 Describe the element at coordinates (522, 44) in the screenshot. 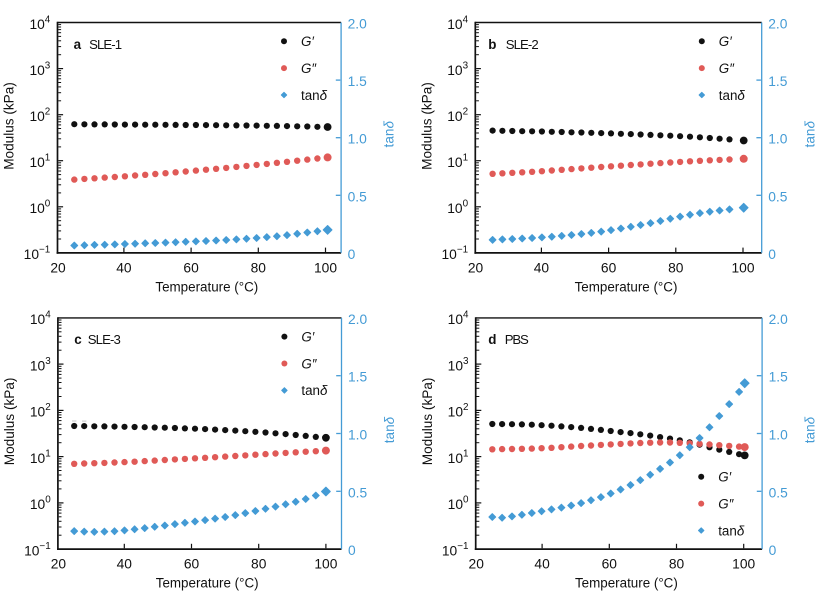

I see `svg-text: SLE-2` at that location.